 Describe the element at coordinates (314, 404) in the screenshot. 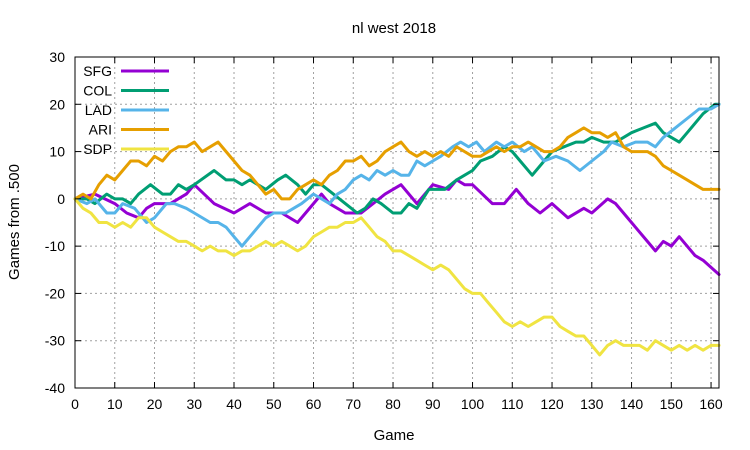

I see `x-tick-label: 60` at that location.